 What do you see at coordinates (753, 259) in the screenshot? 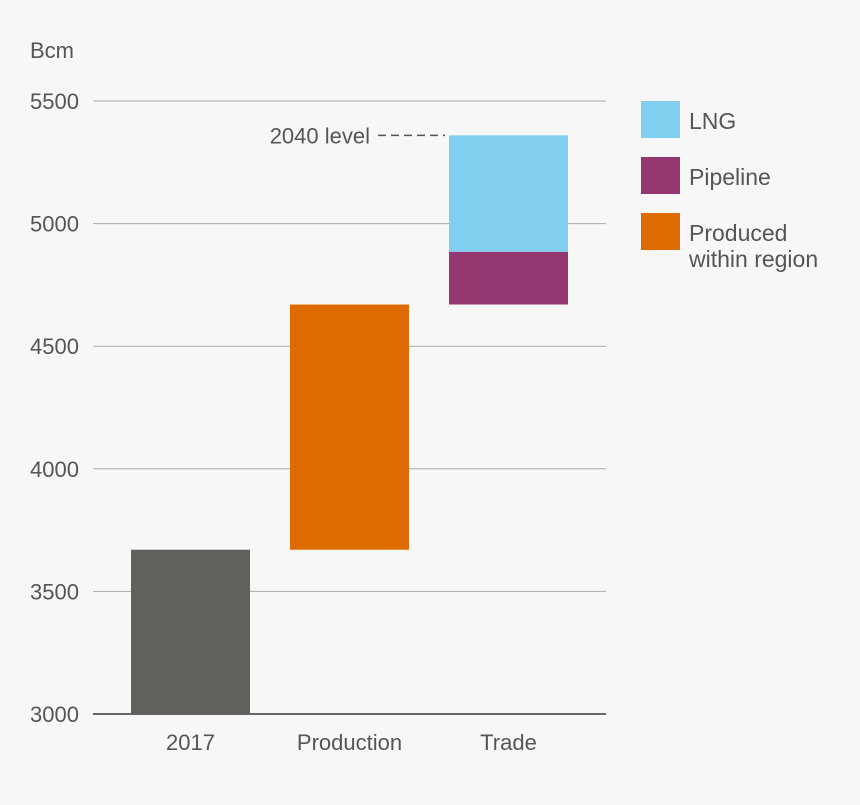
I see `legend-label-line: within region` at bounding box center [753, 259].